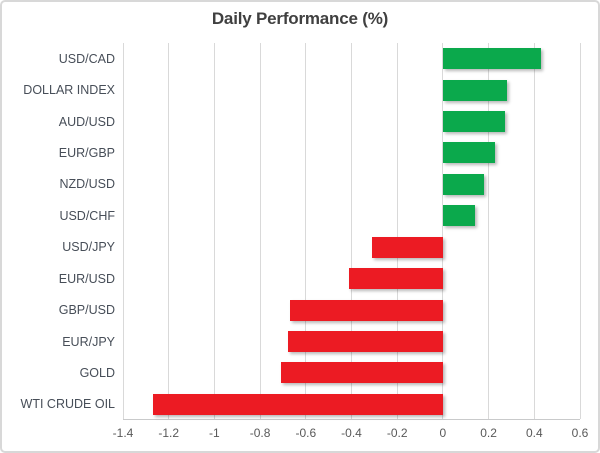  What do you see at coordinates (306, 433) in the screenshot?
I see `x-tick-label: -0.6` at bounding box center [306, 433].